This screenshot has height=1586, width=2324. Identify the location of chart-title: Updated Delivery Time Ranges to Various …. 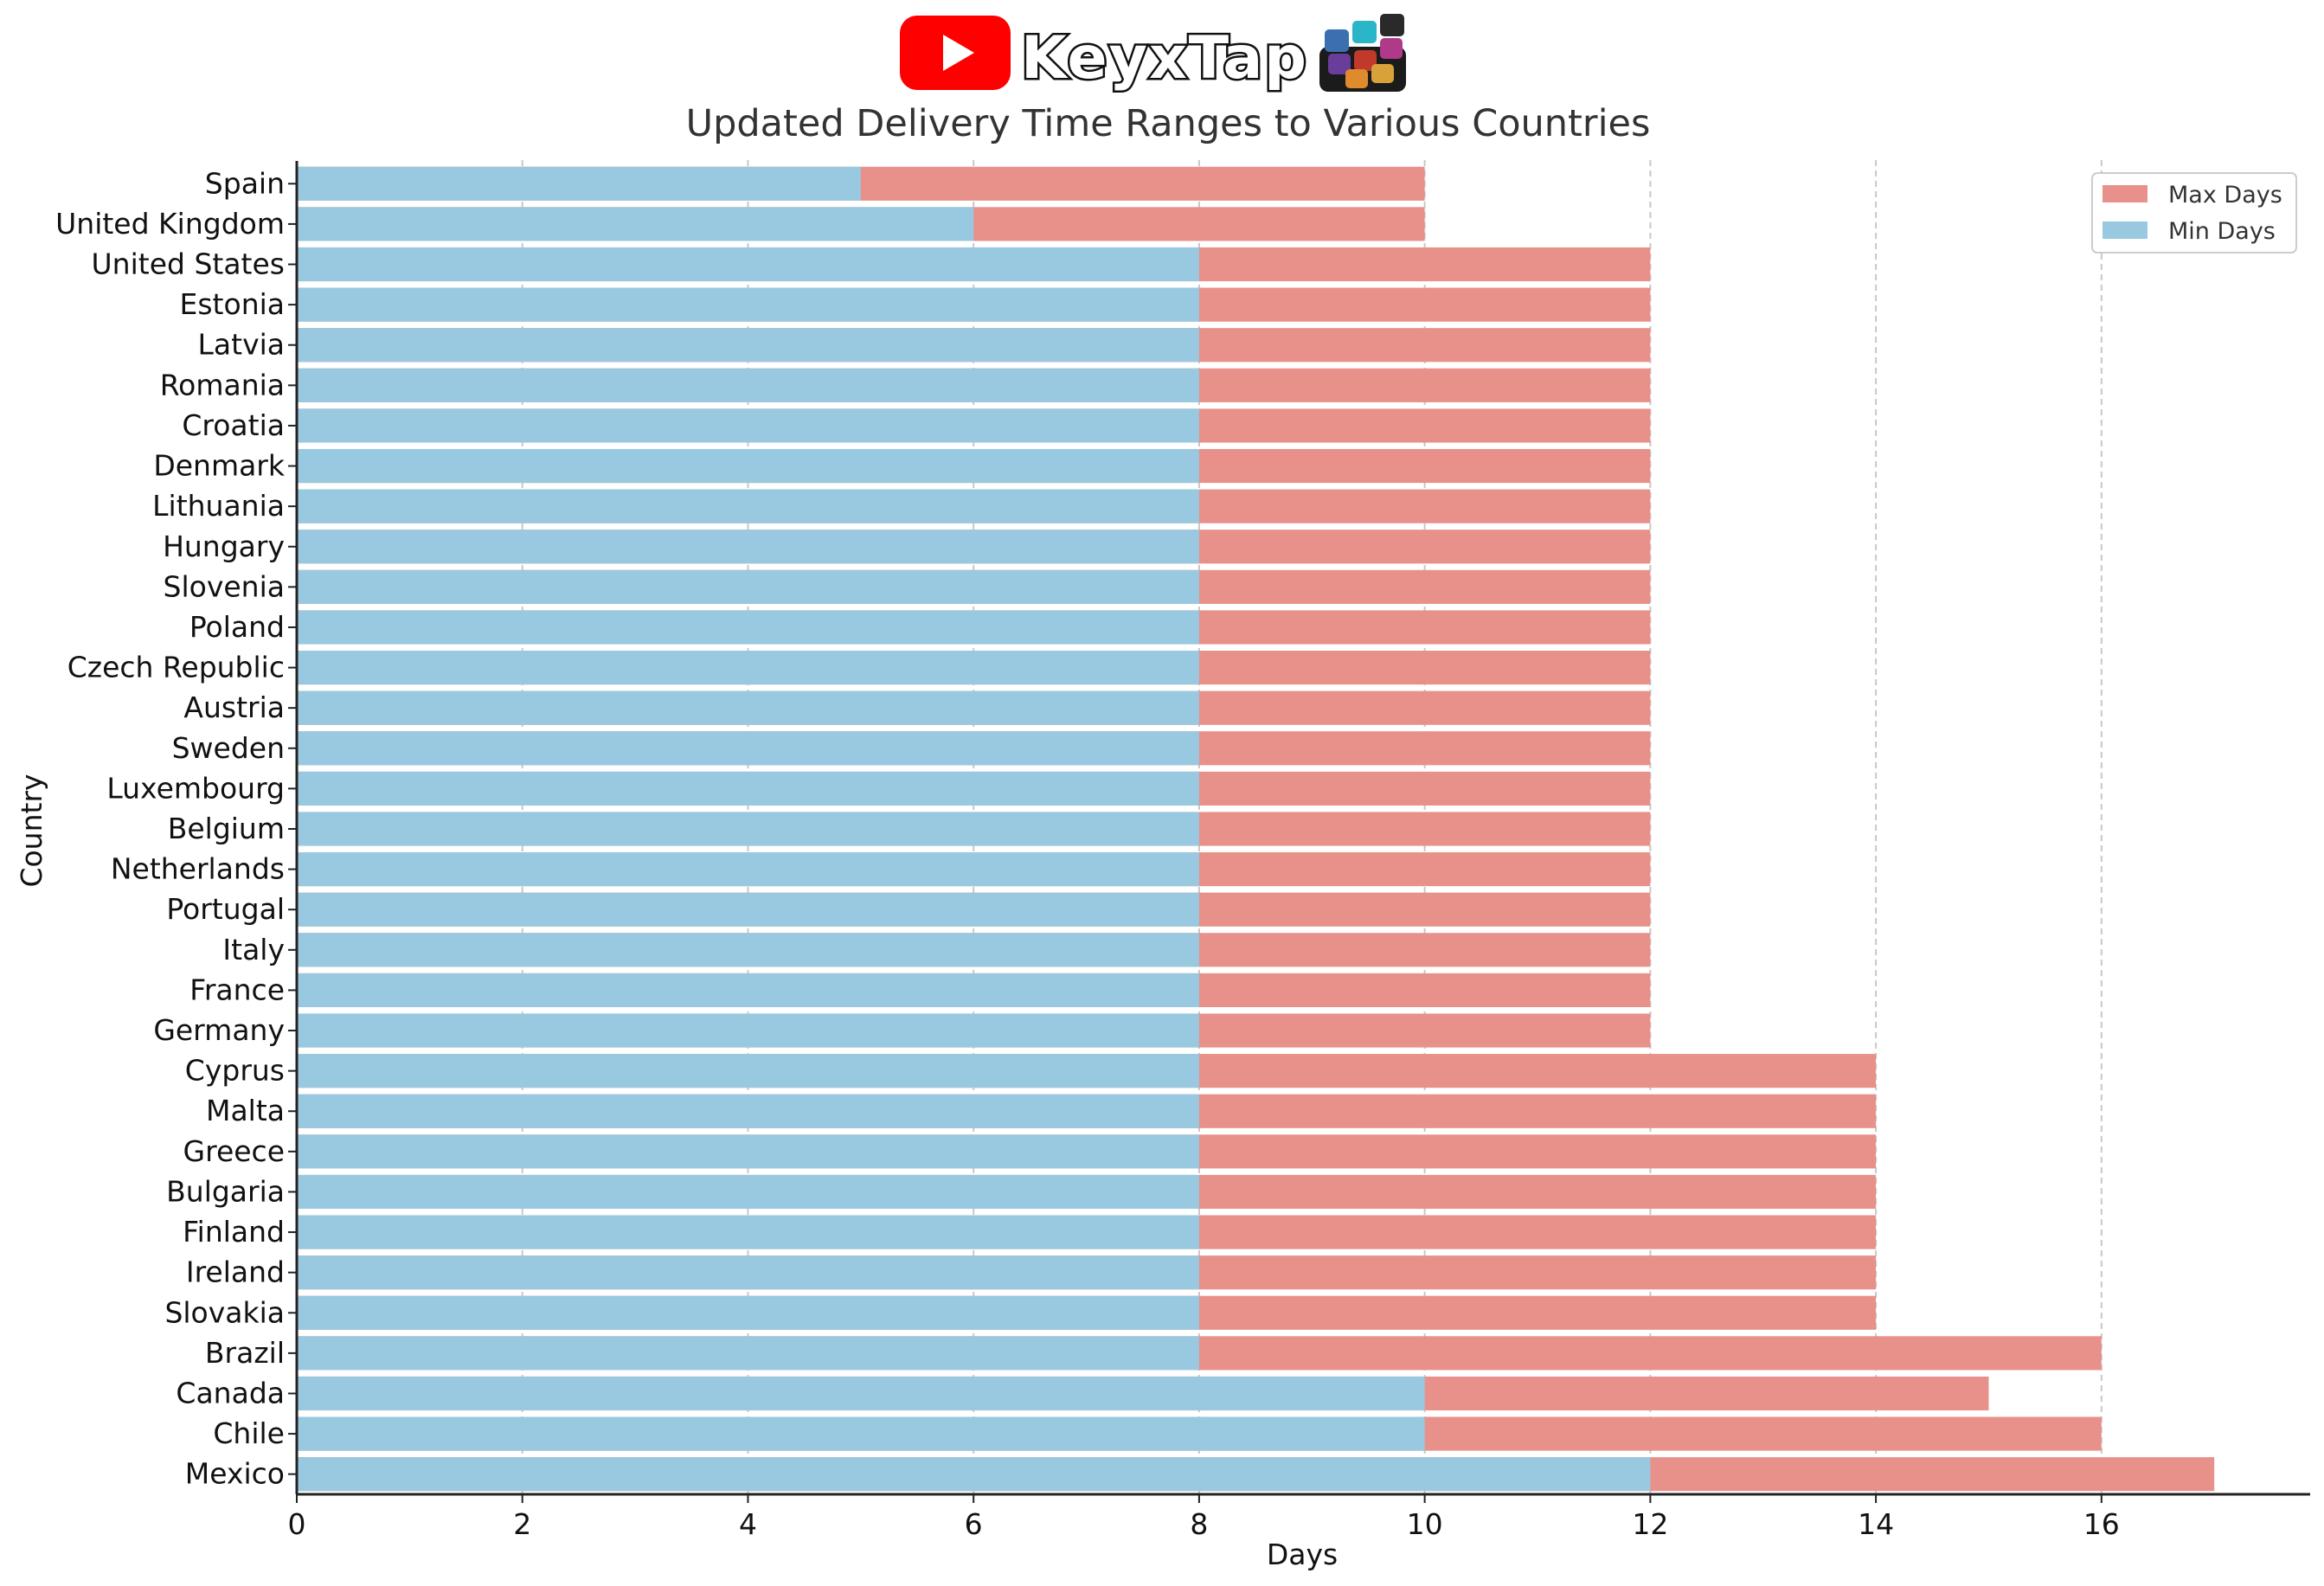
(1168, 123).